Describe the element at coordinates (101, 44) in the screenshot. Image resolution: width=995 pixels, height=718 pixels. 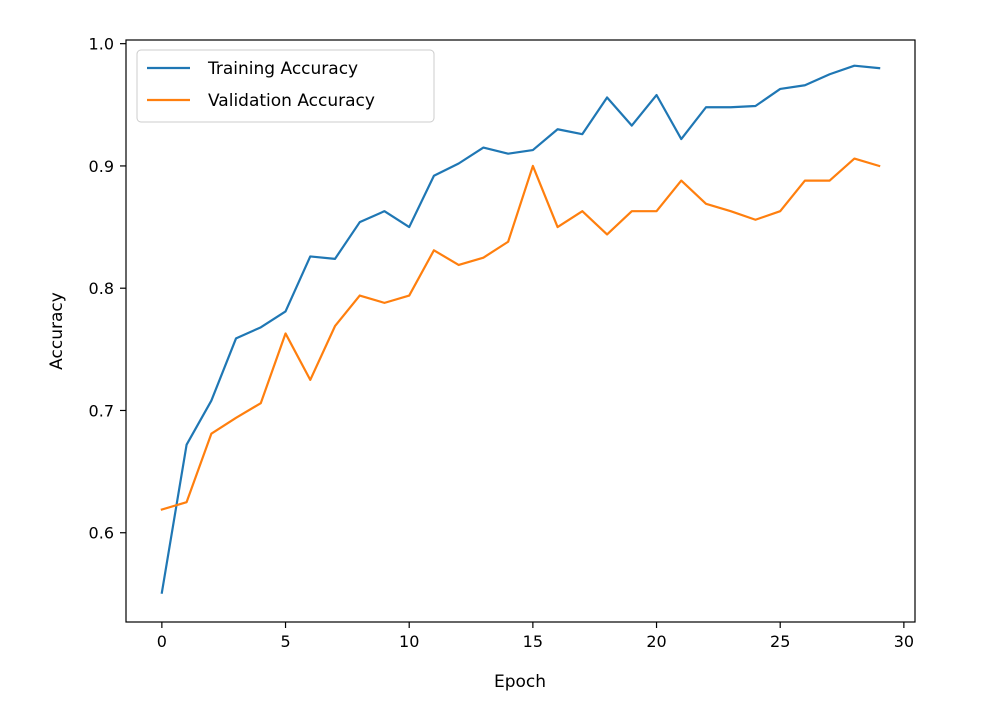
I see `y-tick-label: 1.0` at that location.